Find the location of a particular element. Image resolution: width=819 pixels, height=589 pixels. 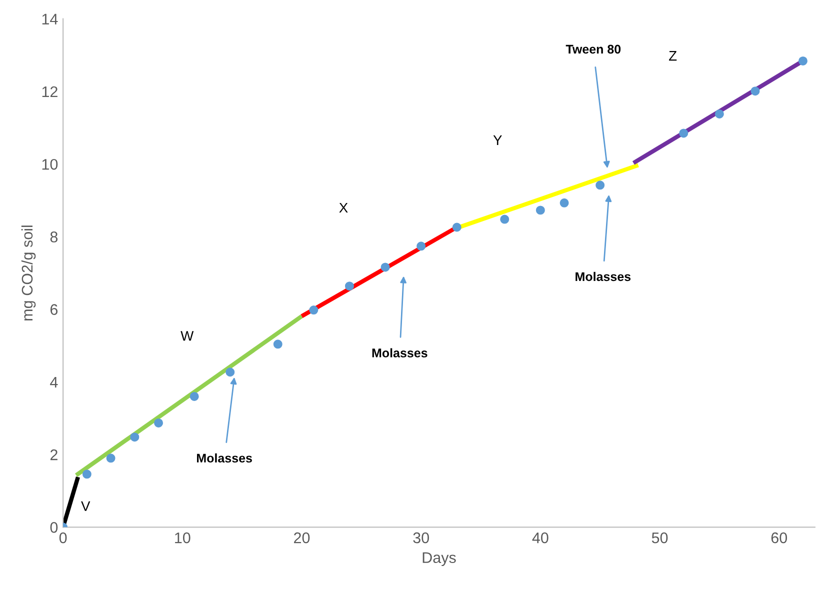

y-tick-label: 2 is located at coordinates (54, 454).